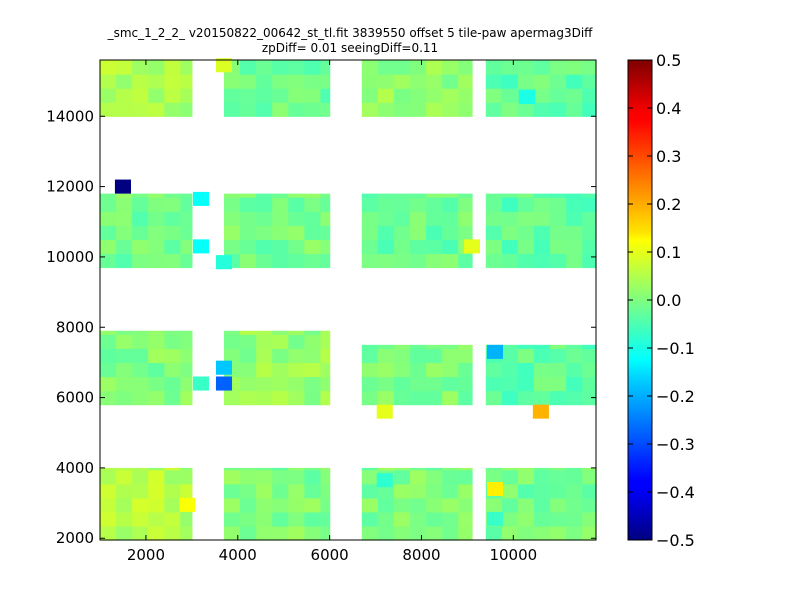  What do you see at coordinates (513, 555) in the screenshot?
I see `x-tick-label: 10000` at bounding box center [513, 555].